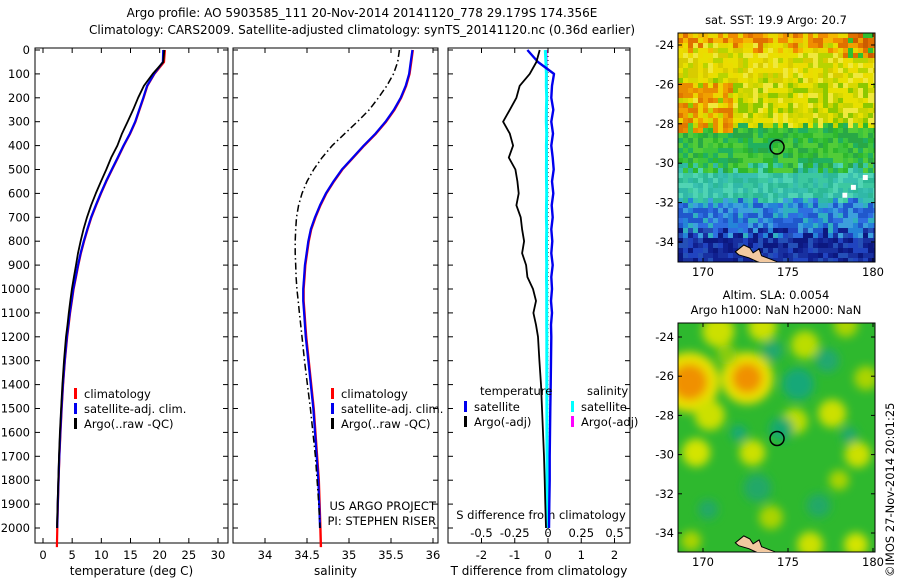 The width and height of the screenshot is (900, 580). I want to click on lon-tick-label: 180, so click(873, 272).